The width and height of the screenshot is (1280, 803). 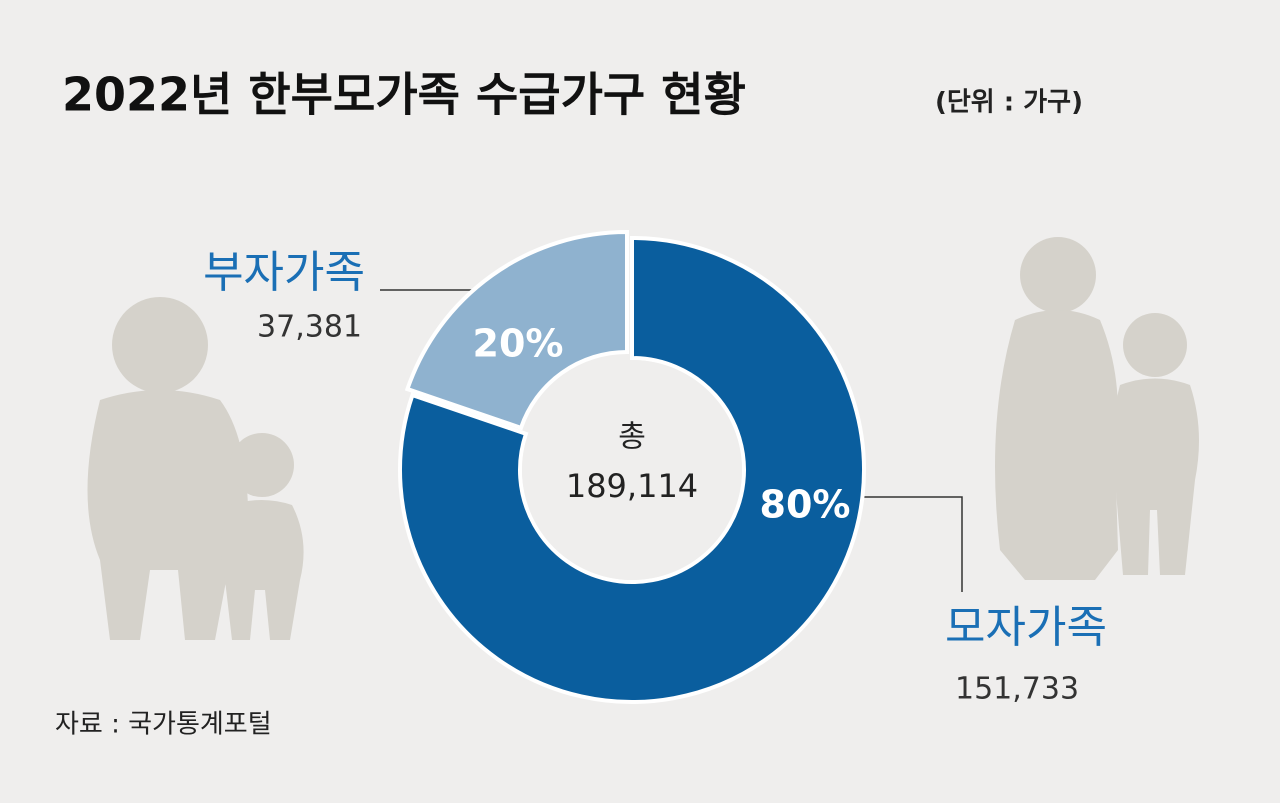 I want to click on category-label: 모자가족, so click(x=1026, y=627).